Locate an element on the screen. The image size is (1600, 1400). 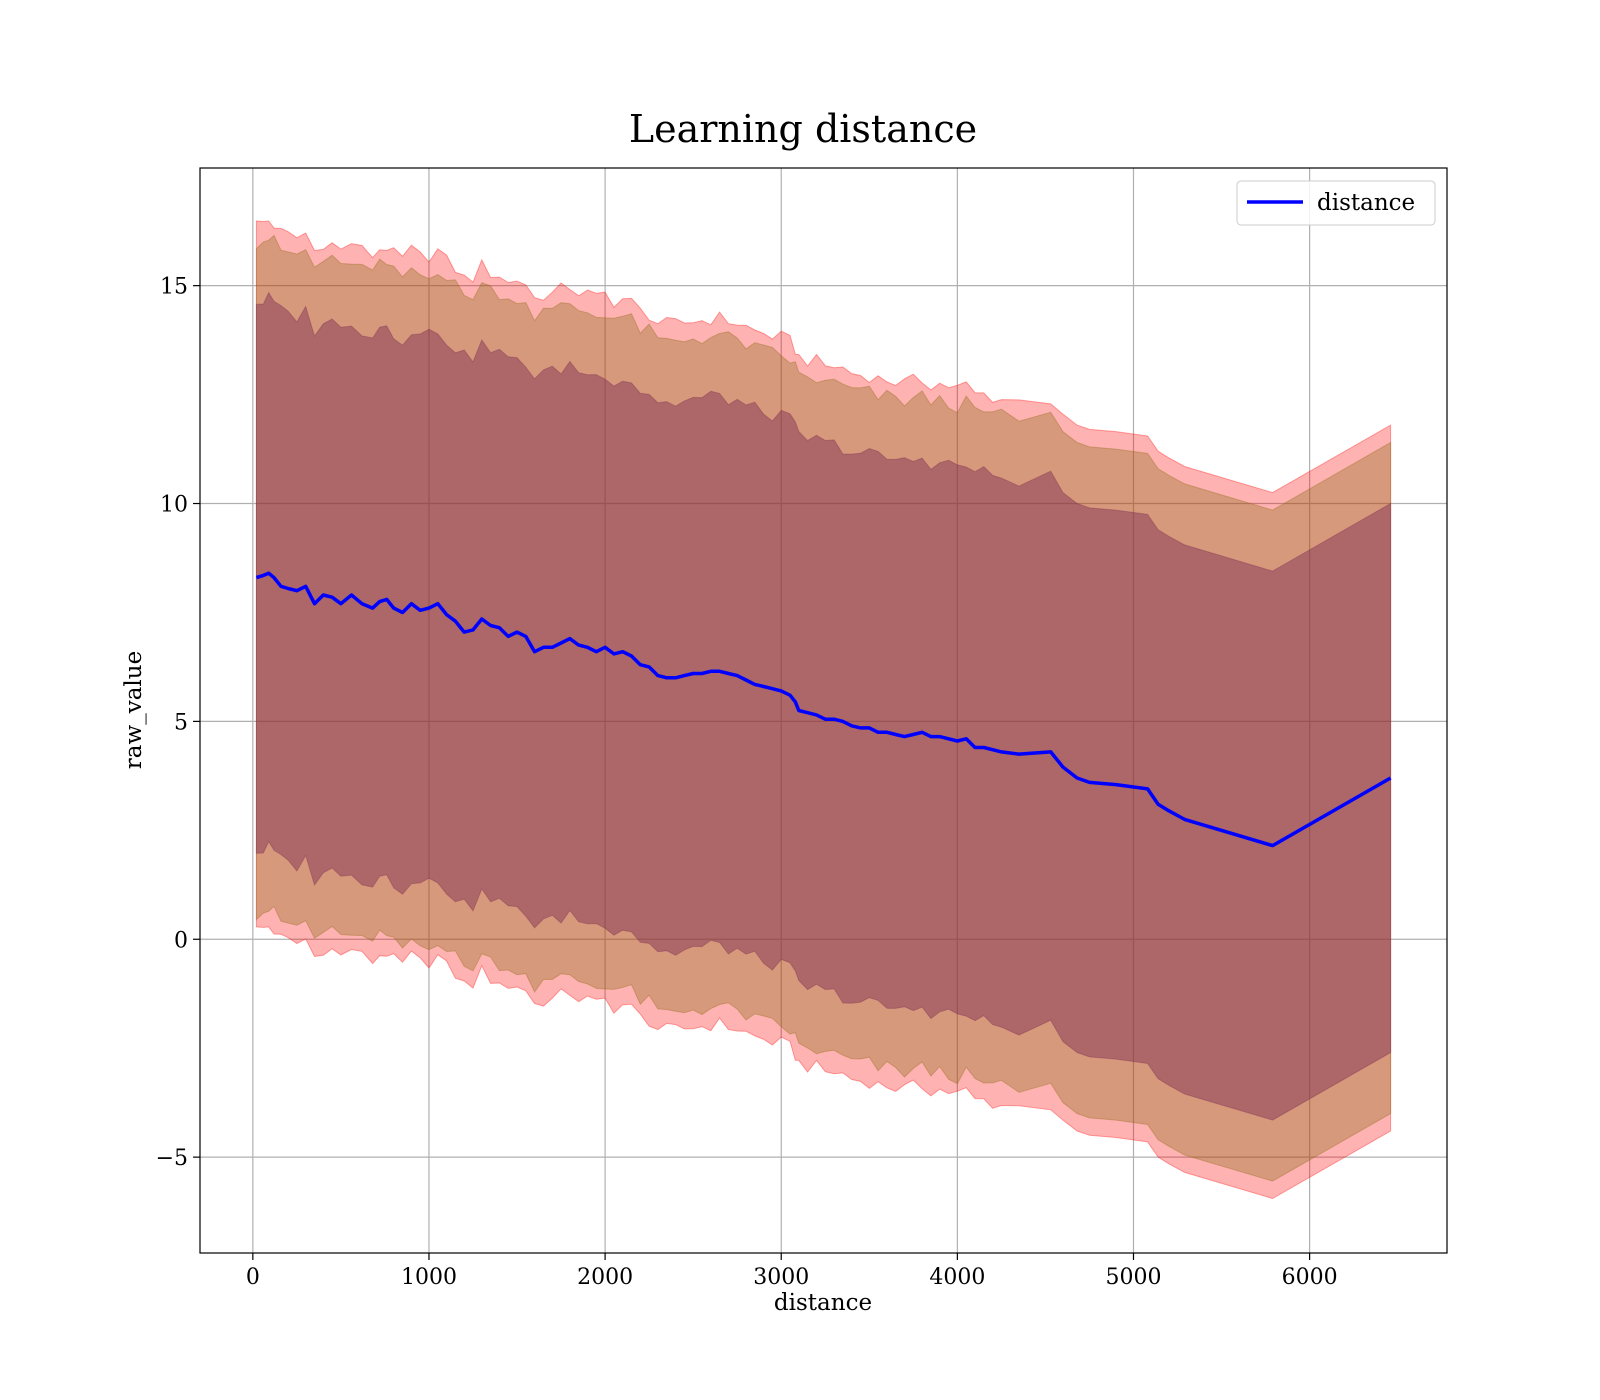
x-axis-ticks: 0 1000 2000 3000 4000 5000 6000 is located at coordinates (792, 1271).